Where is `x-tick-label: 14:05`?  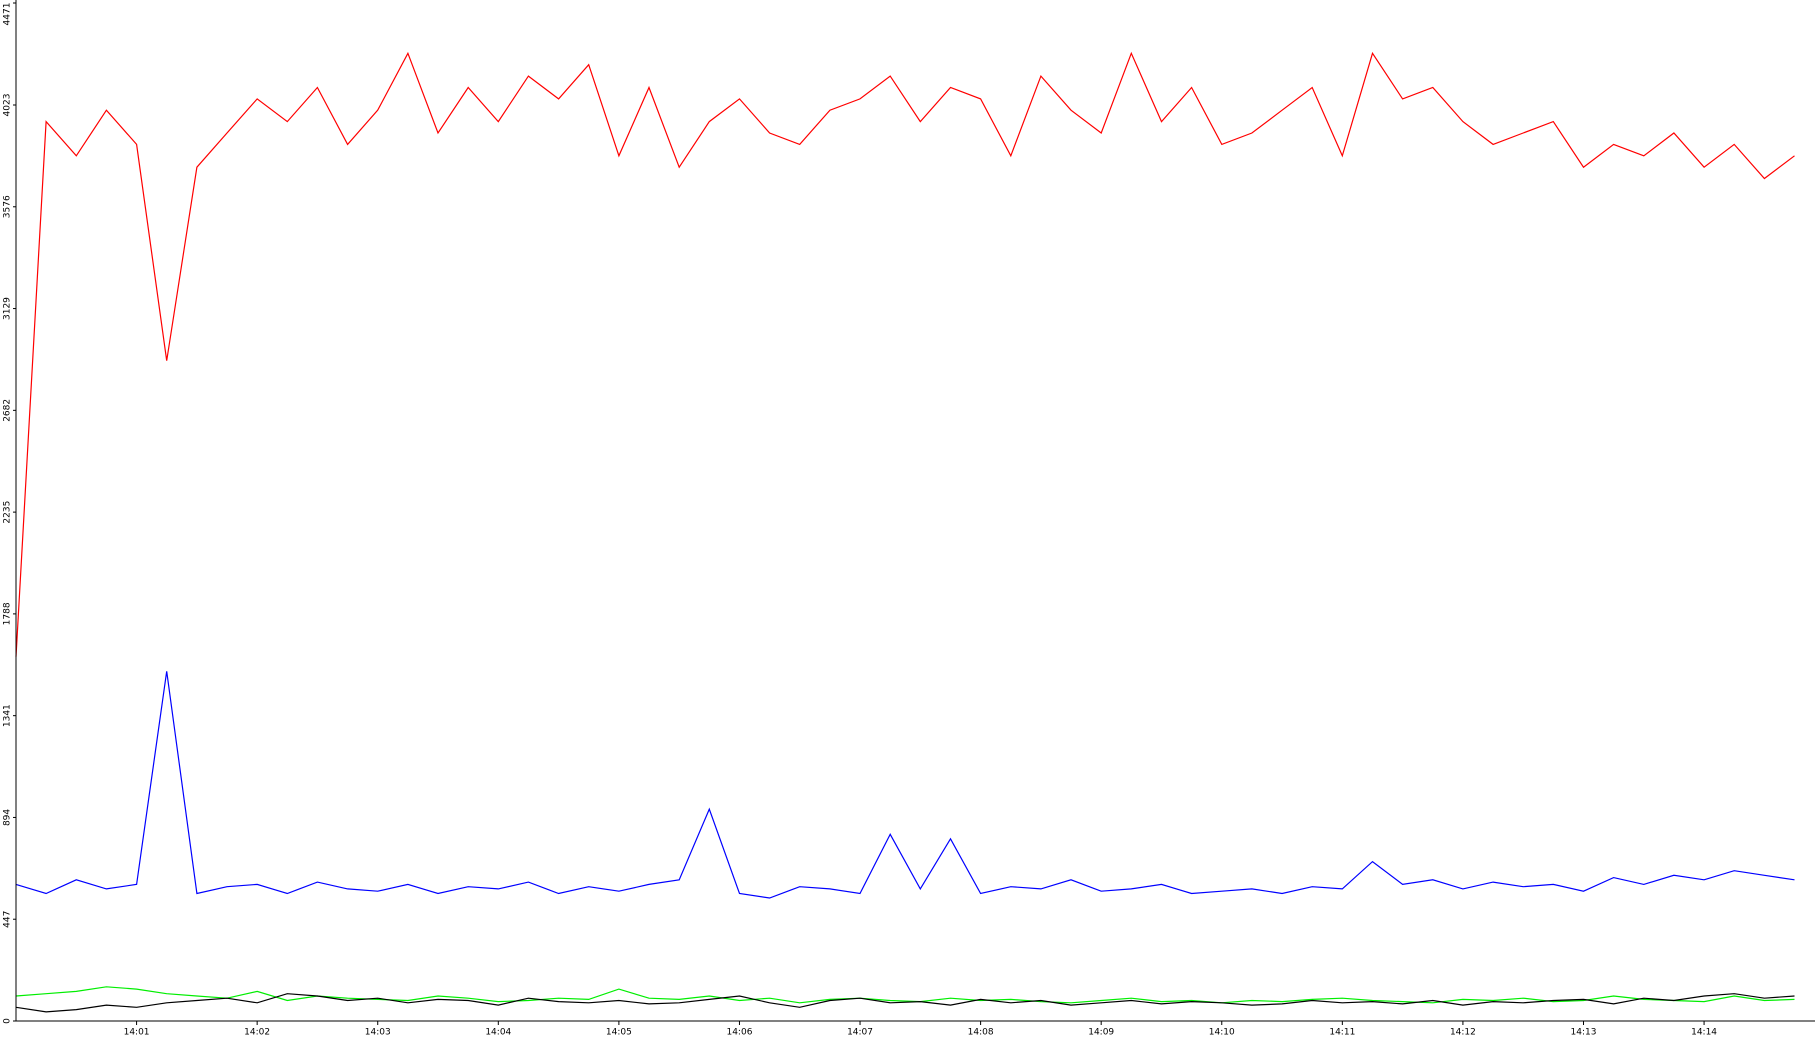
x-tick-label: 14:05 is located at coordinates (619, 1033).